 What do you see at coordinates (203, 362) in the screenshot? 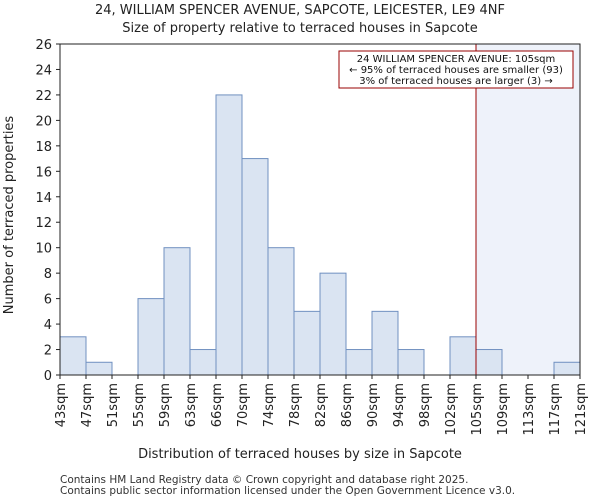
I see `bar-63sqm` at bounding box center [203, 362].